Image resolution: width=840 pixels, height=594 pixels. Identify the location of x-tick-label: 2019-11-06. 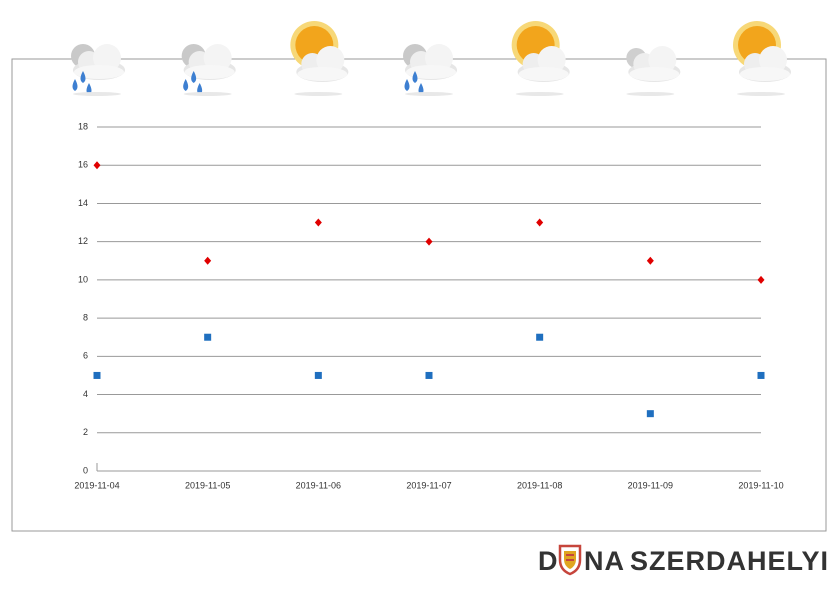
(318, 485).